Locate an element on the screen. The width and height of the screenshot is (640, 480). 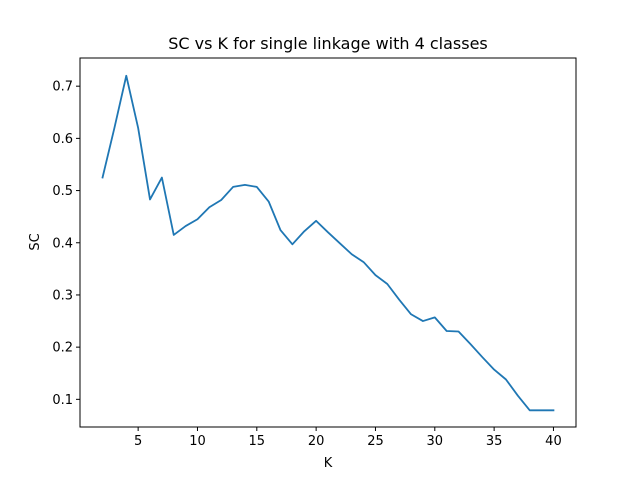
x-tick-label: 35 is located at coordinates (494, 441).